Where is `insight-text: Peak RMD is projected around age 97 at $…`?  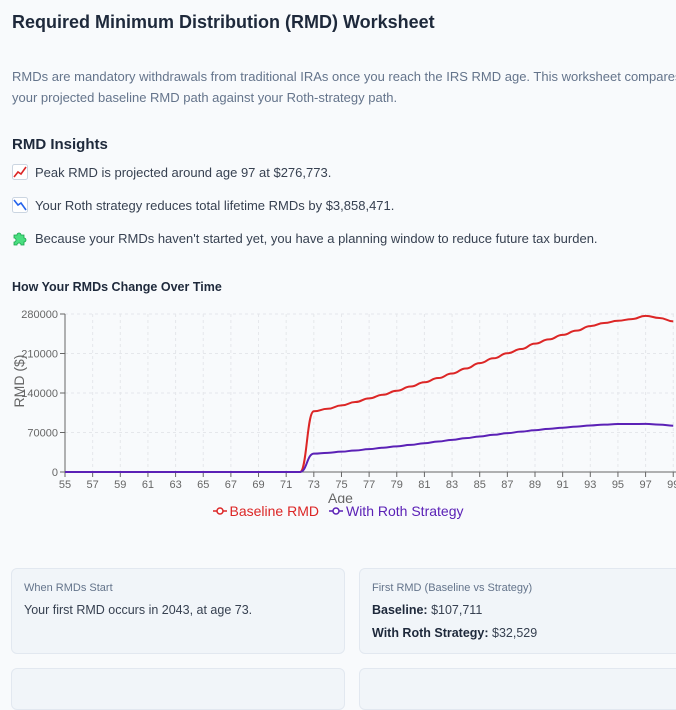
insight-text: Peak RMD is projected around age 97 at $… is located at coordinates (183, 172).